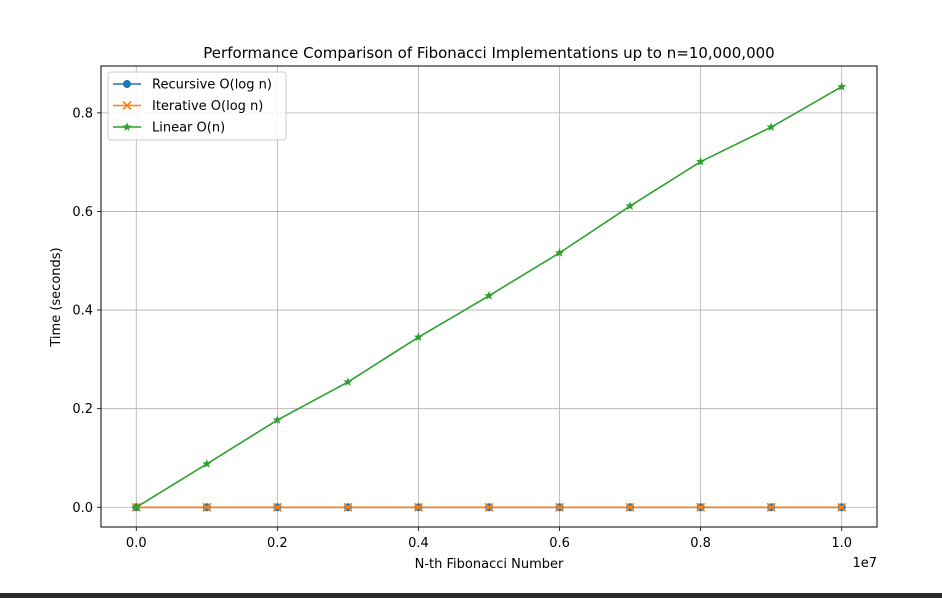 The height and width of the screenshot is (598, 942). What do you see at coordinates (82, 311) in the screenshot?
I see `y-tick-label: 0.4` at bounding box center [82, 311].